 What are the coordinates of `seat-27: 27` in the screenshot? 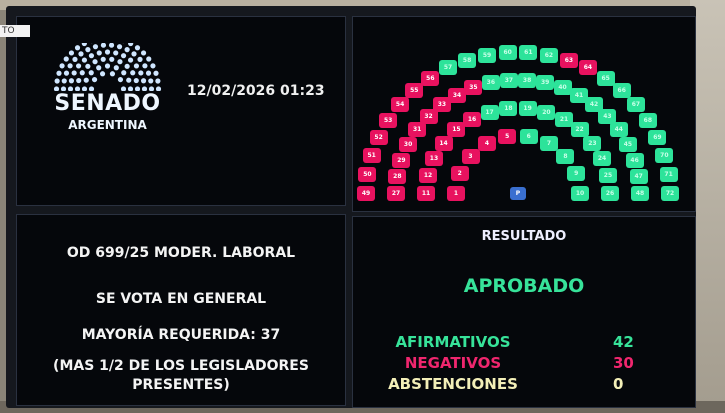 It's located at (396, 193).